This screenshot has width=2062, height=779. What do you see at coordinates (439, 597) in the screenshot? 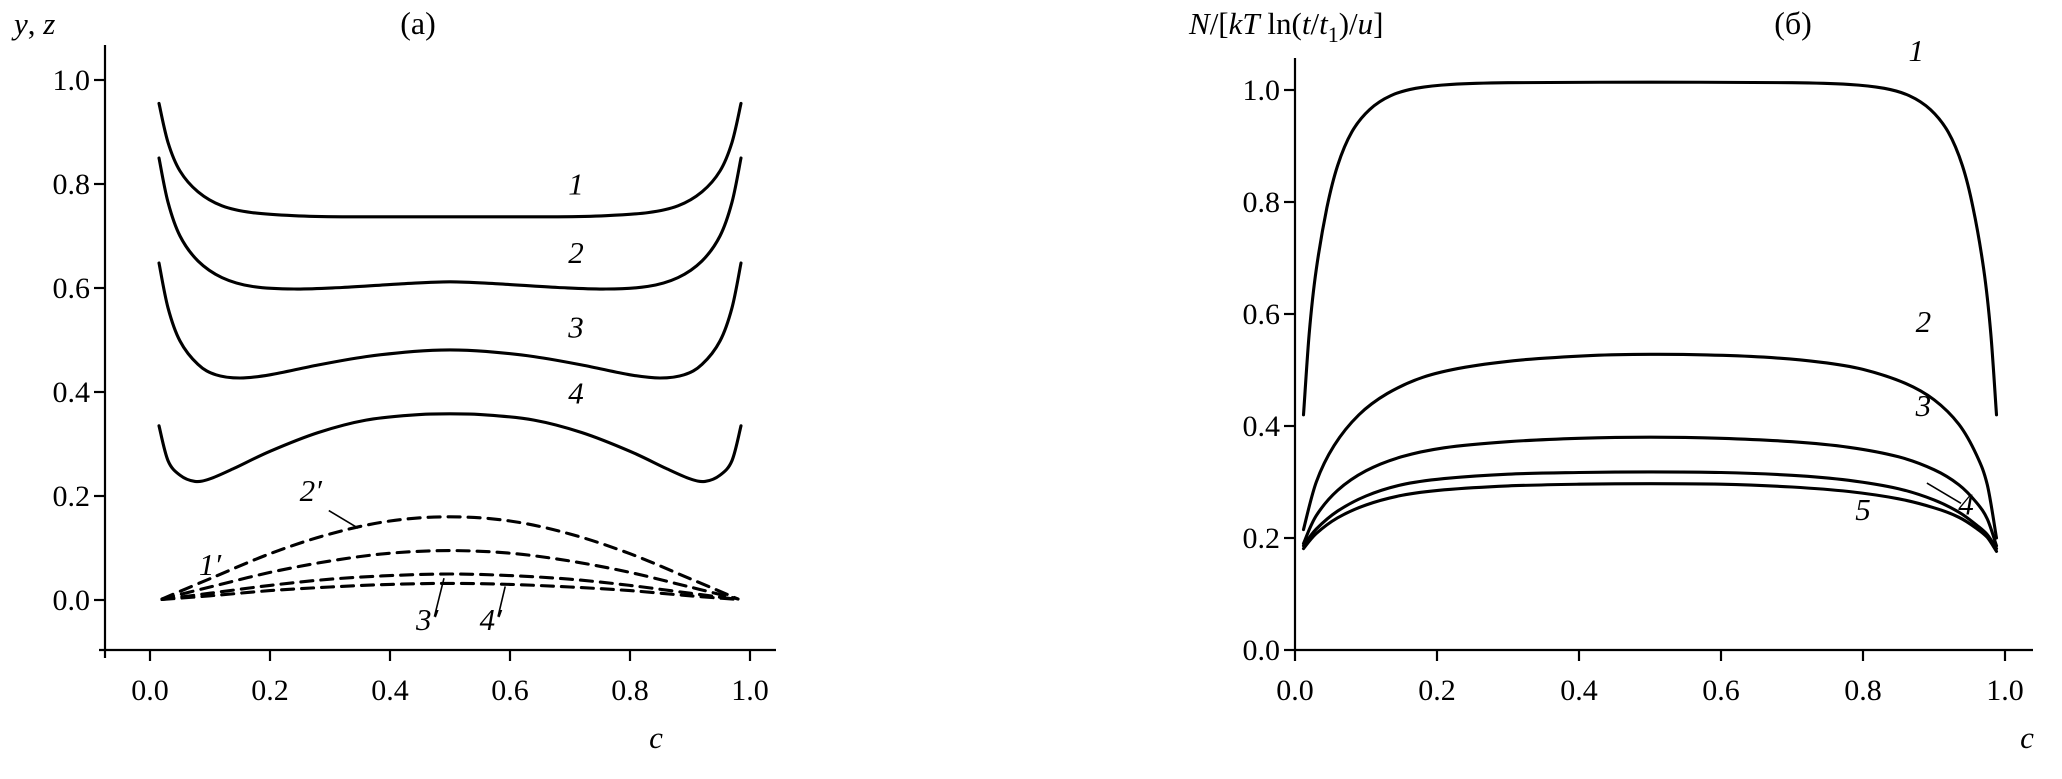
I see `leader-line-3′` at bounding box center [439, 597].